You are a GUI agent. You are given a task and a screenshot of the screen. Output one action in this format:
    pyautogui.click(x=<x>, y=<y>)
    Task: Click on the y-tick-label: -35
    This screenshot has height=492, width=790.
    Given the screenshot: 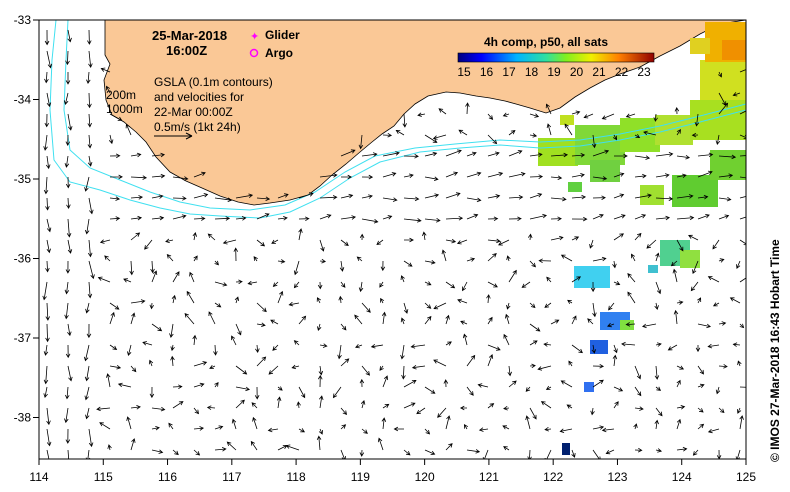 What is the action you would take?
    pyautogui.click(x=23, y=179)
    